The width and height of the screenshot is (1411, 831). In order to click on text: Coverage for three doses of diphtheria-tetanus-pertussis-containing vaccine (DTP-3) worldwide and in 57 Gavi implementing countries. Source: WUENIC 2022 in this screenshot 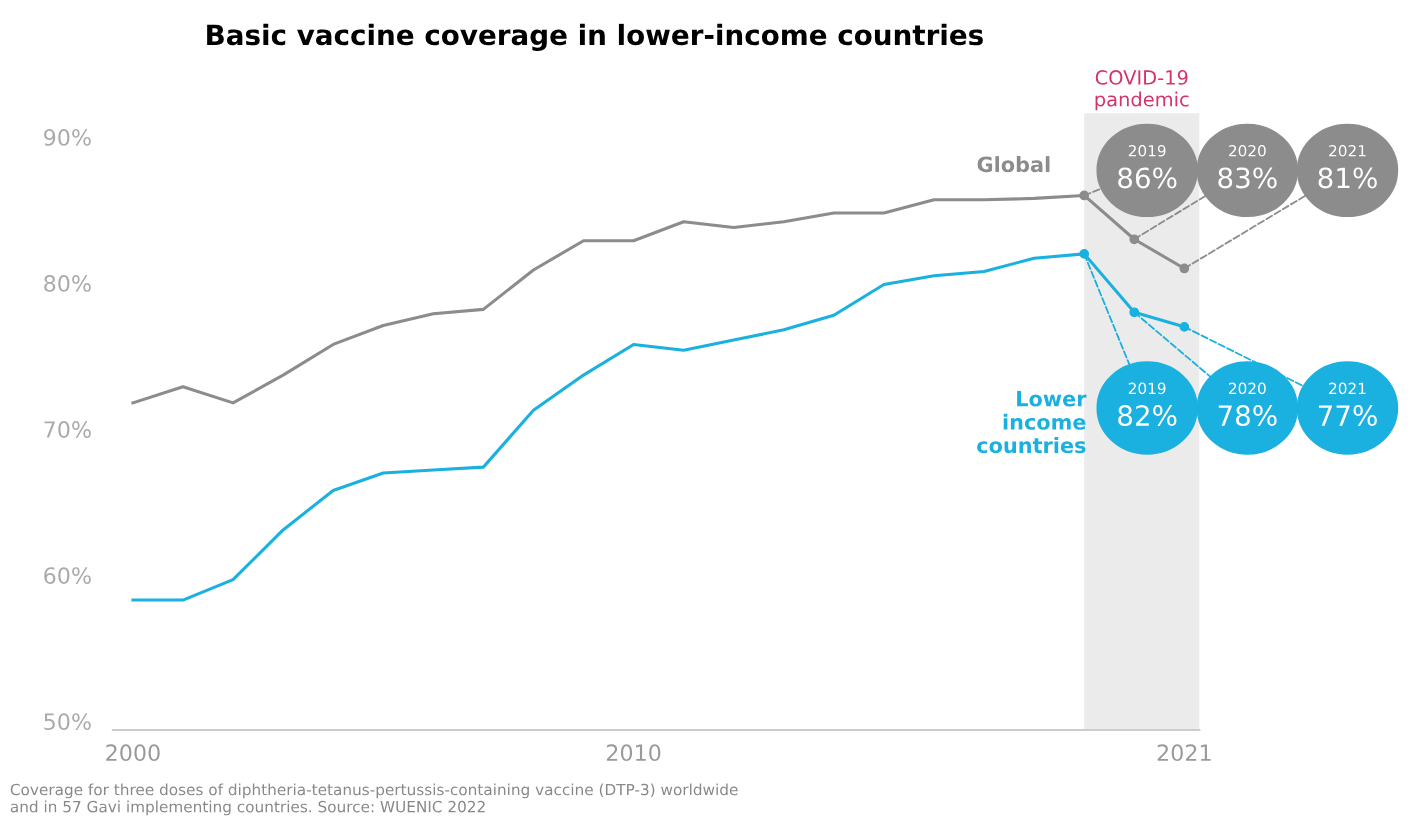, I will do `click(374, 799)`.